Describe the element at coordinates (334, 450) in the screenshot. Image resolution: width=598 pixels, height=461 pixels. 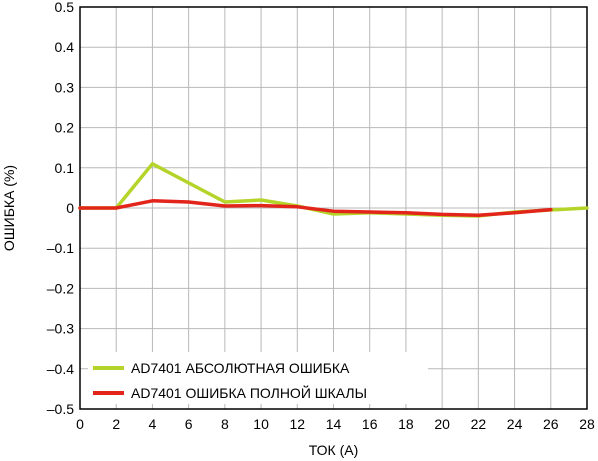
I see `x-axis-title: ТОК (А)` at that location.